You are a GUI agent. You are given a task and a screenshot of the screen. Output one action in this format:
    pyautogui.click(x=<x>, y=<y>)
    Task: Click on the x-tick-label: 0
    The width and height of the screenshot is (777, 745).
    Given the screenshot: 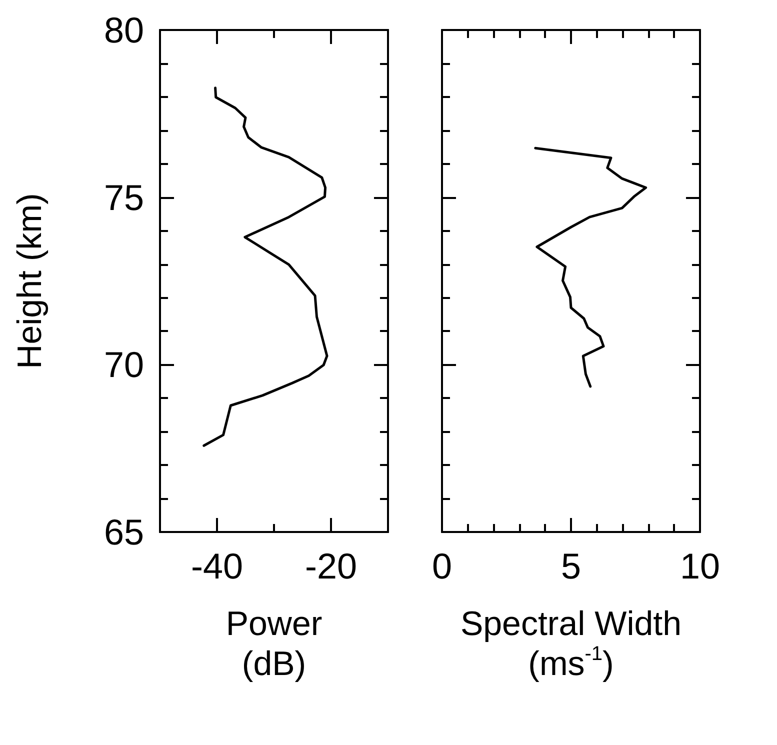 What is the action you would take?
    pyautogui.click(x=442, y=566)
    